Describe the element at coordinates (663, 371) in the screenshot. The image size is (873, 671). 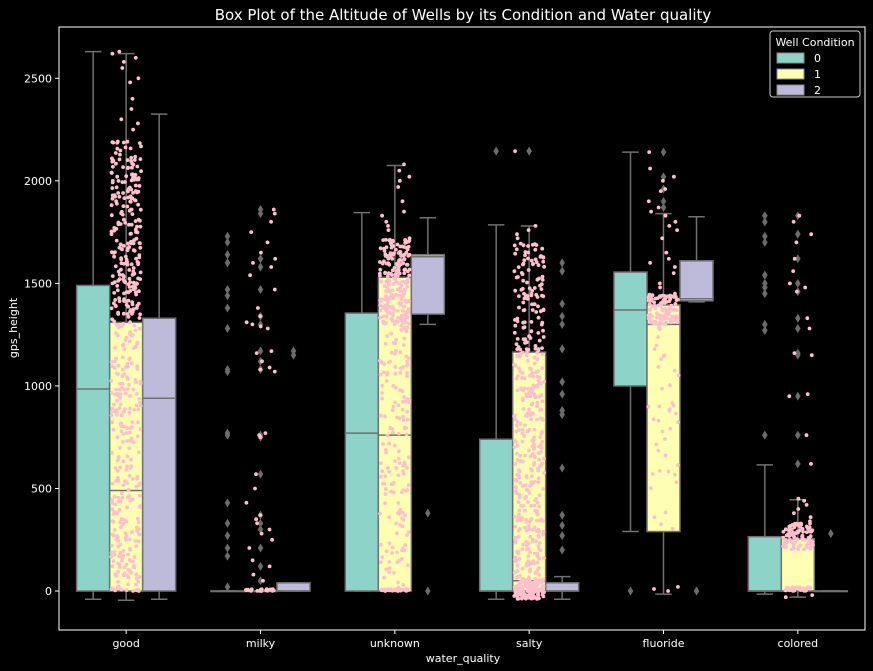
I see `box-series-1-fluoride` at that location.